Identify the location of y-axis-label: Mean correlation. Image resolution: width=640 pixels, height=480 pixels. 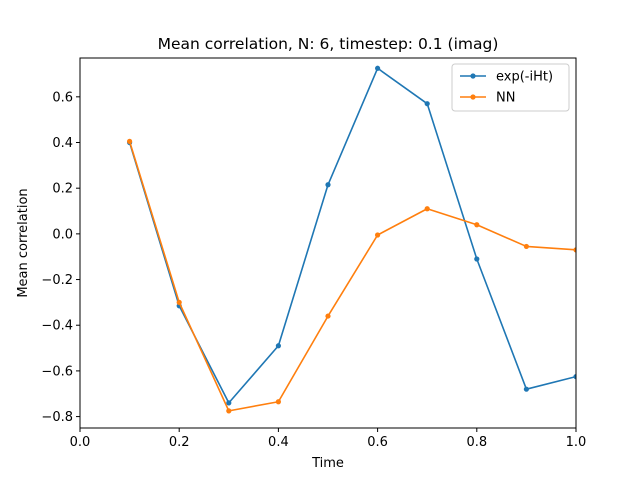
(23, 242).